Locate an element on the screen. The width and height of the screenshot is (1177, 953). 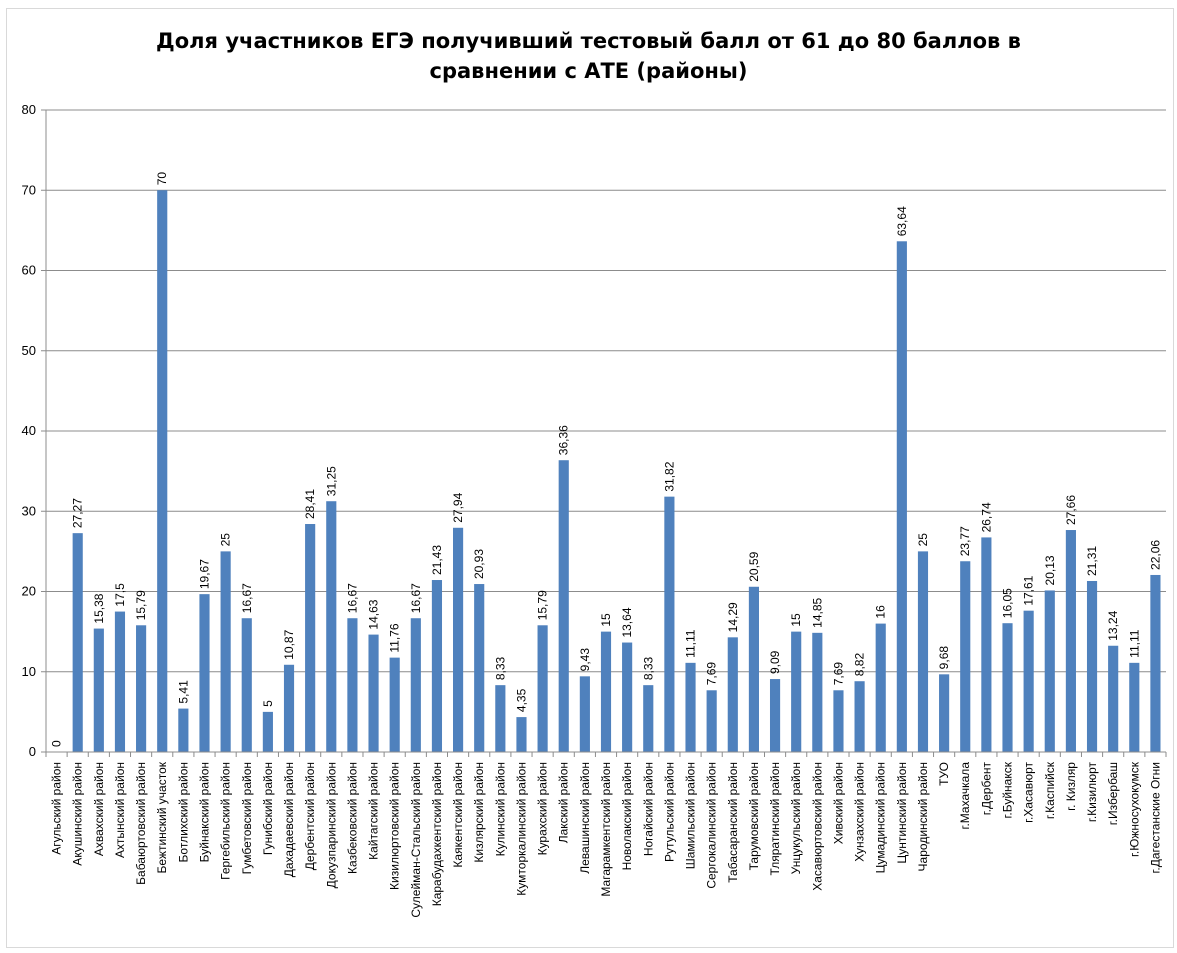
x-tick-label: Кумторкалинский район is located at coordinates (521, 829).